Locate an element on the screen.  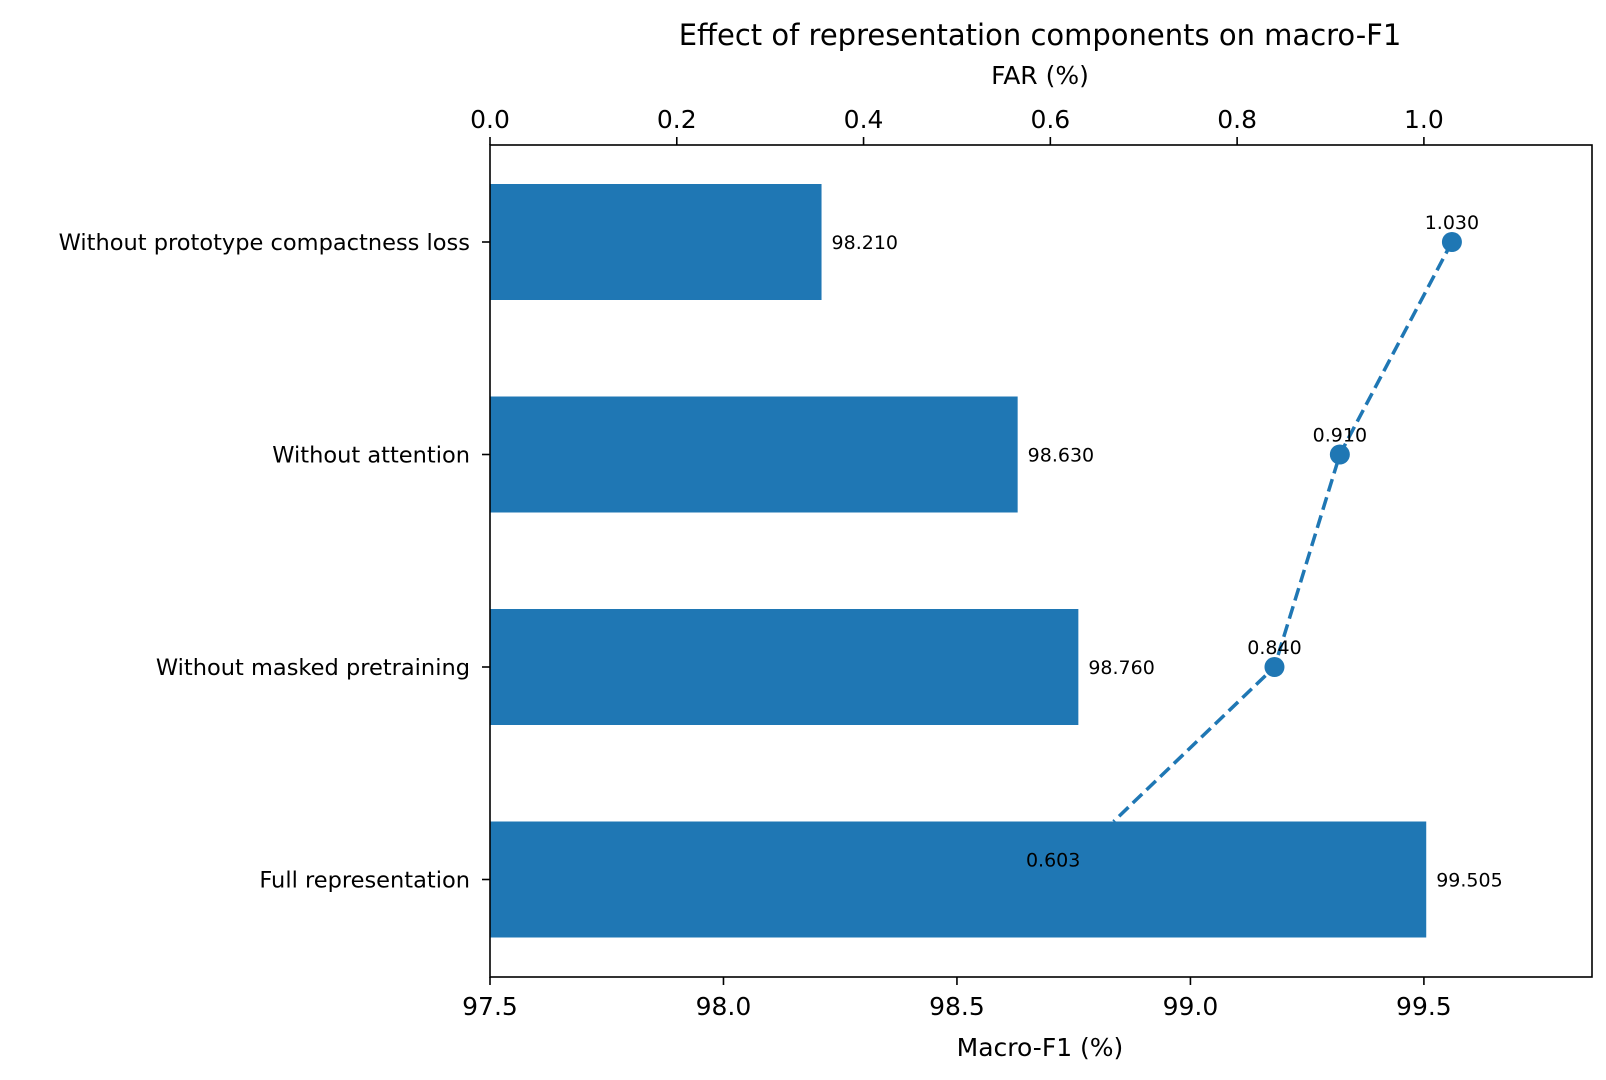
category-label: Without masked pretraining is located at coordinates (313, 668).